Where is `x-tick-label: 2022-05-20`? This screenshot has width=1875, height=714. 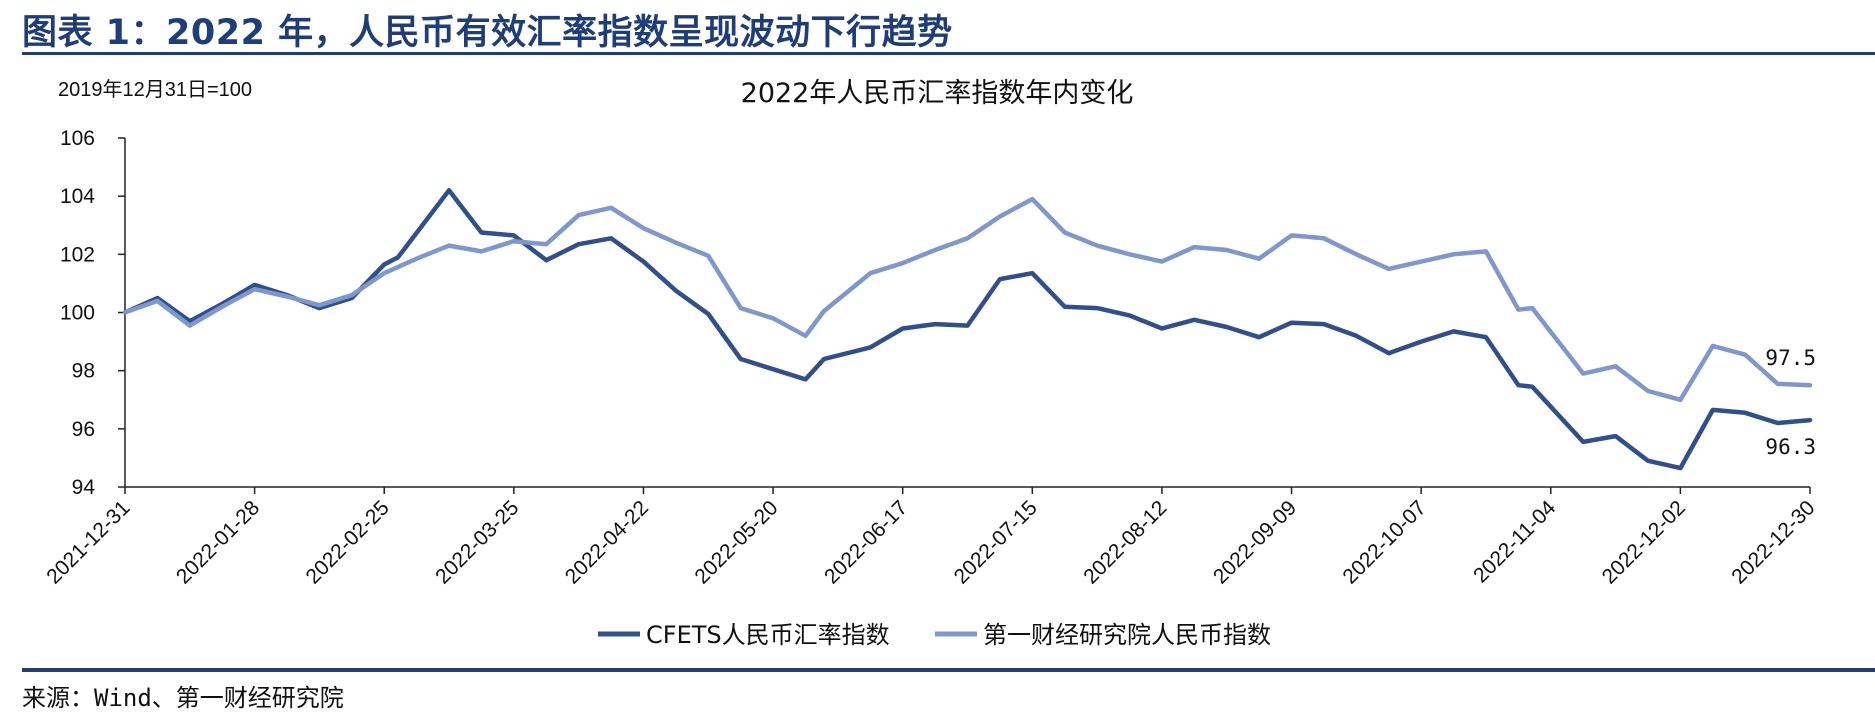
x-tick-label: 2022-05-20 is located at coordinates (736, 542).